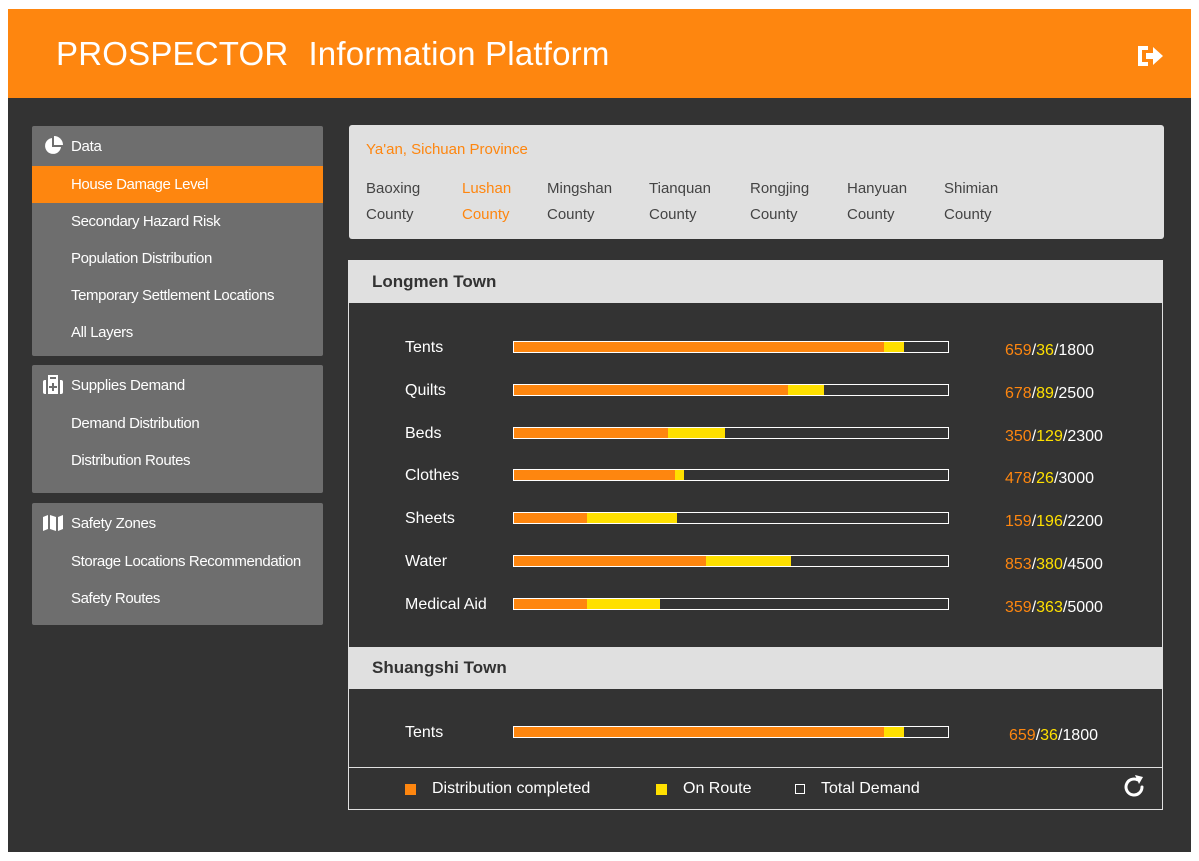 The width and height of the screenshot is (1199, 861). I want to click on sidebar-section-title: Safety Zones, so click(113, 523).